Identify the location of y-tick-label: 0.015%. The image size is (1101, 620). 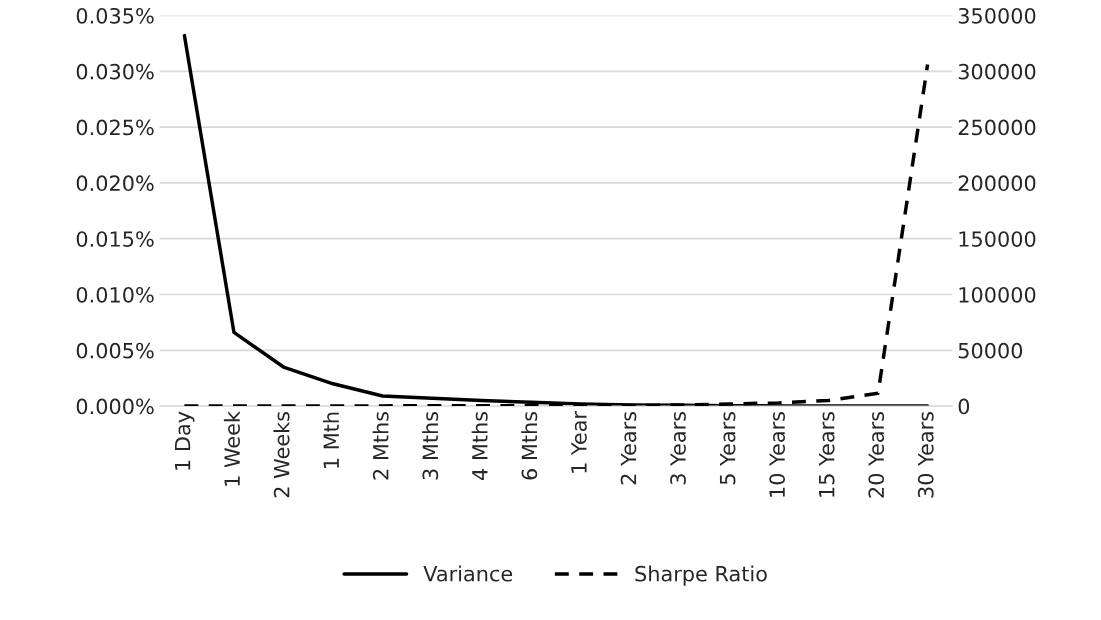
(115, 239).